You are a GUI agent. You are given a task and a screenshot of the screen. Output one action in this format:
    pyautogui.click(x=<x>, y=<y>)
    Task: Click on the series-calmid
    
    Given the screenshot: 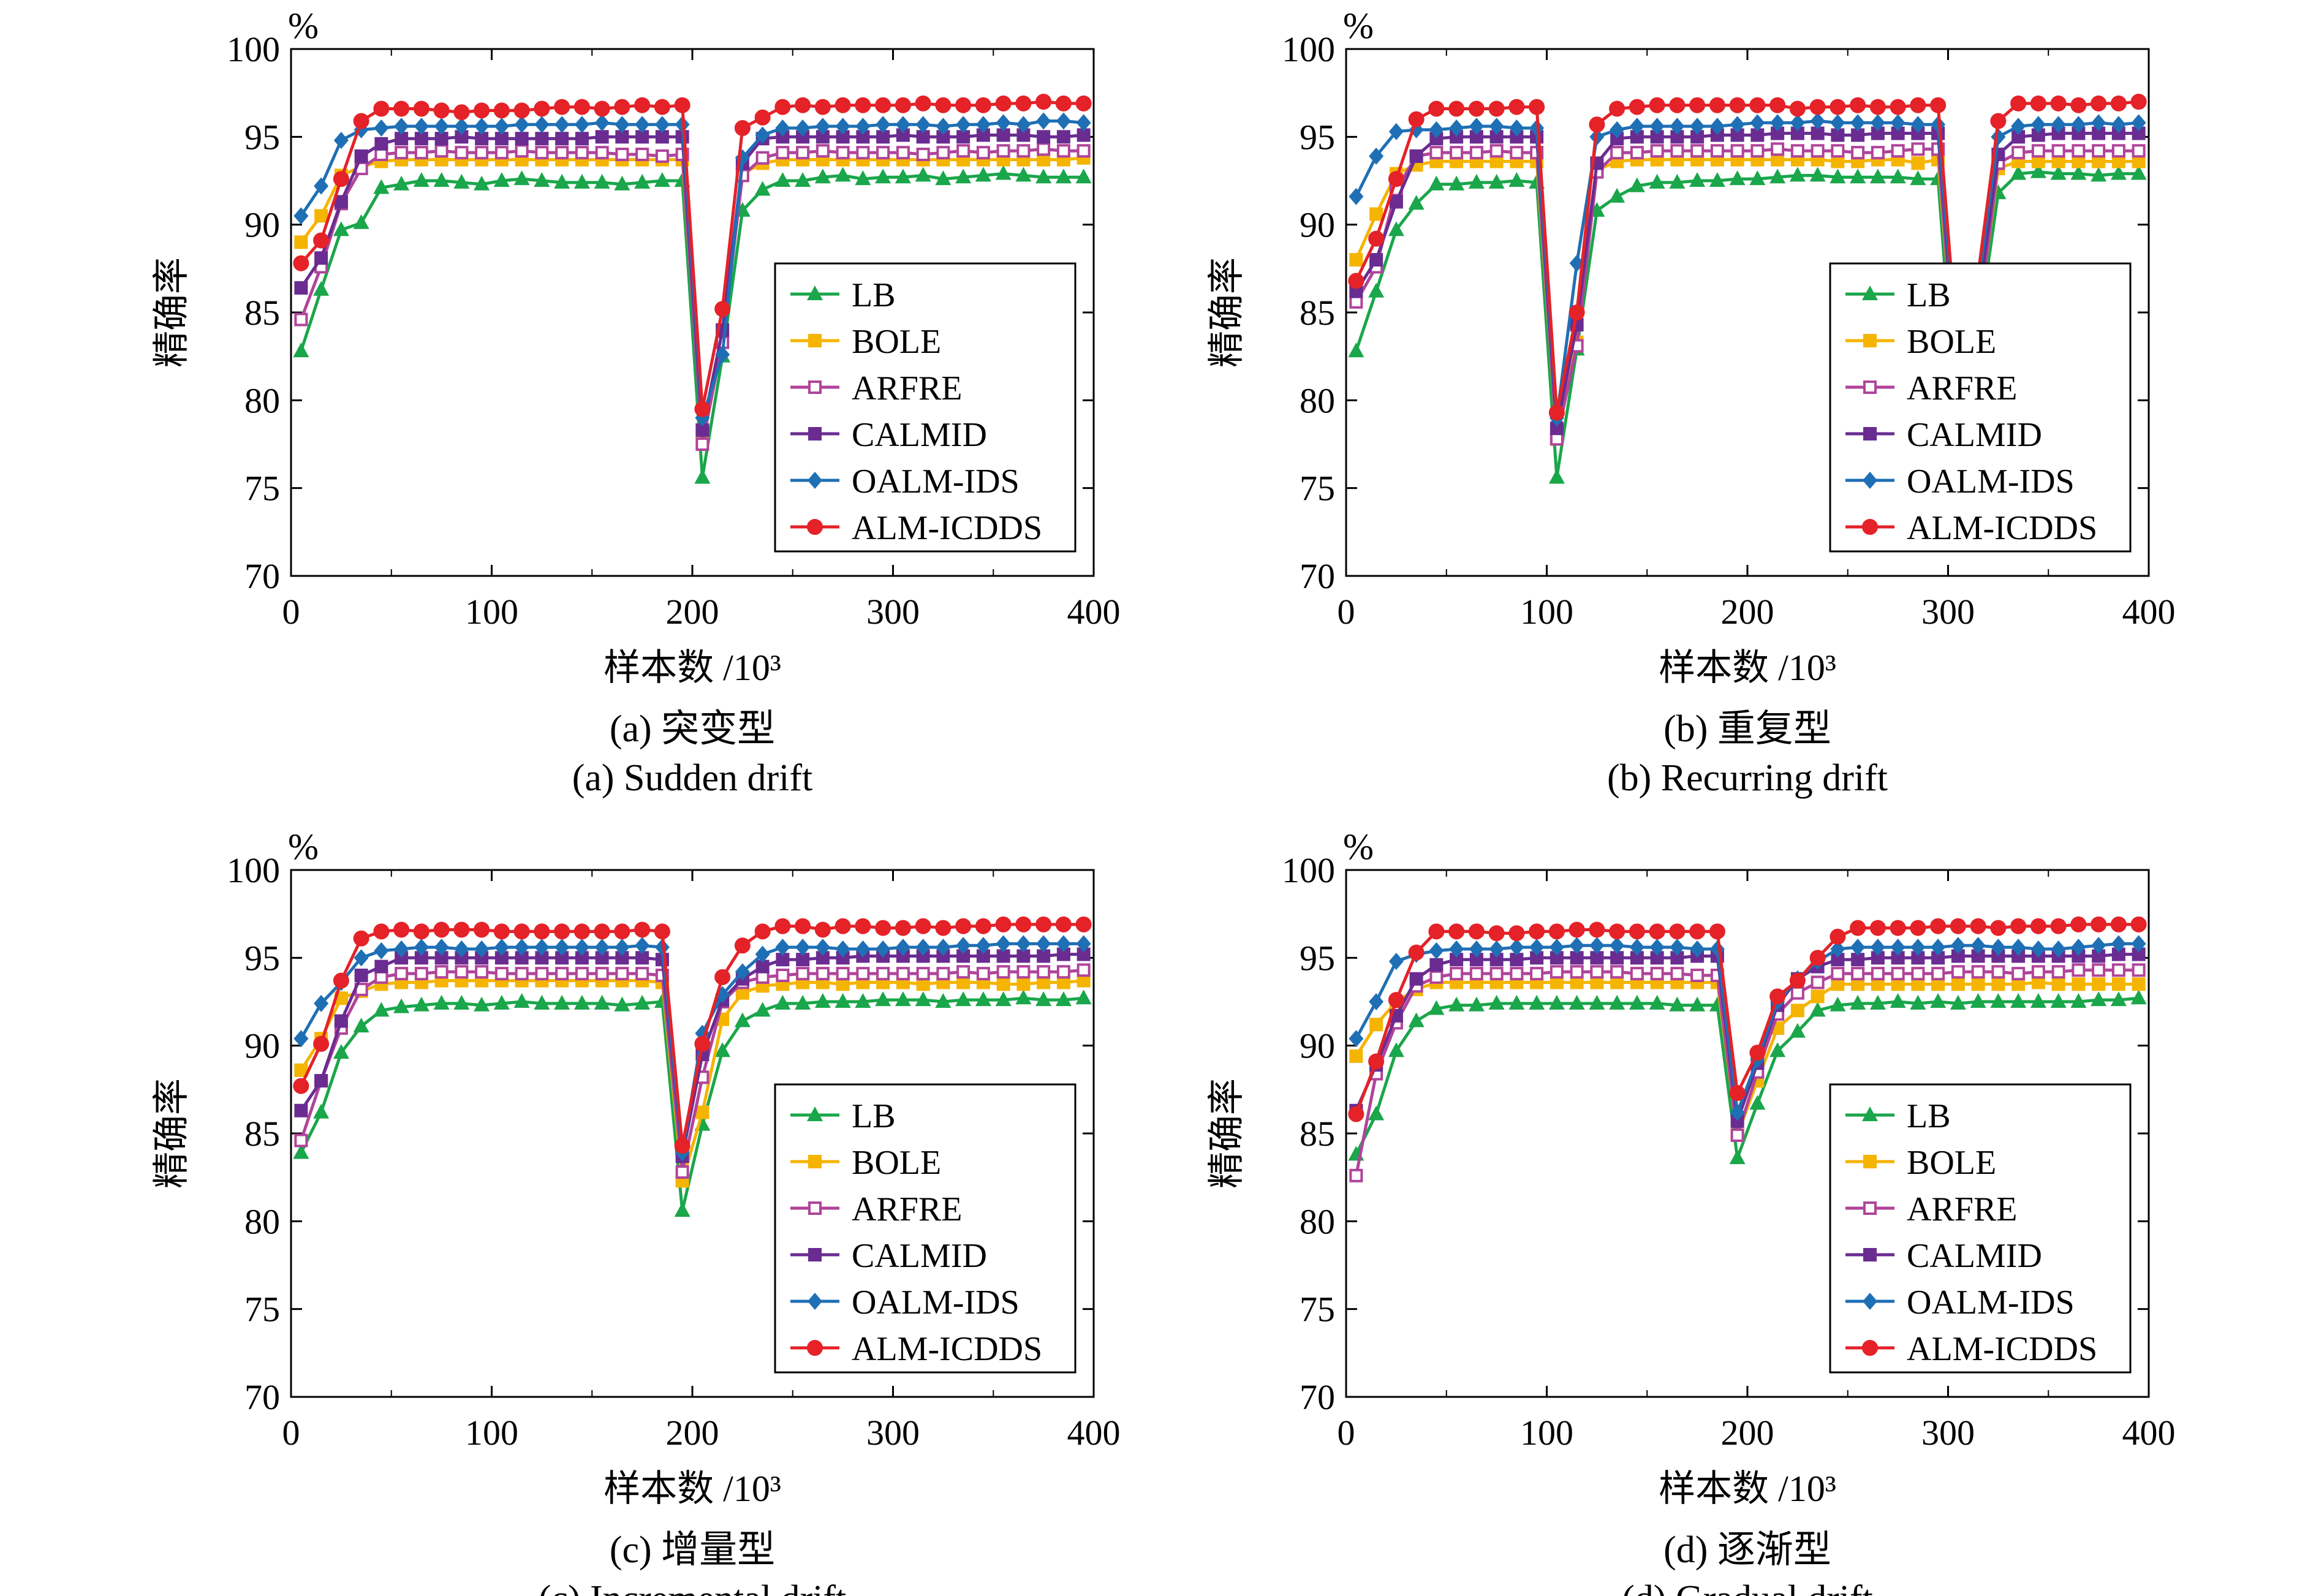 What is the action you would take?
    pyautogui.click(x=692, y=1055)
    